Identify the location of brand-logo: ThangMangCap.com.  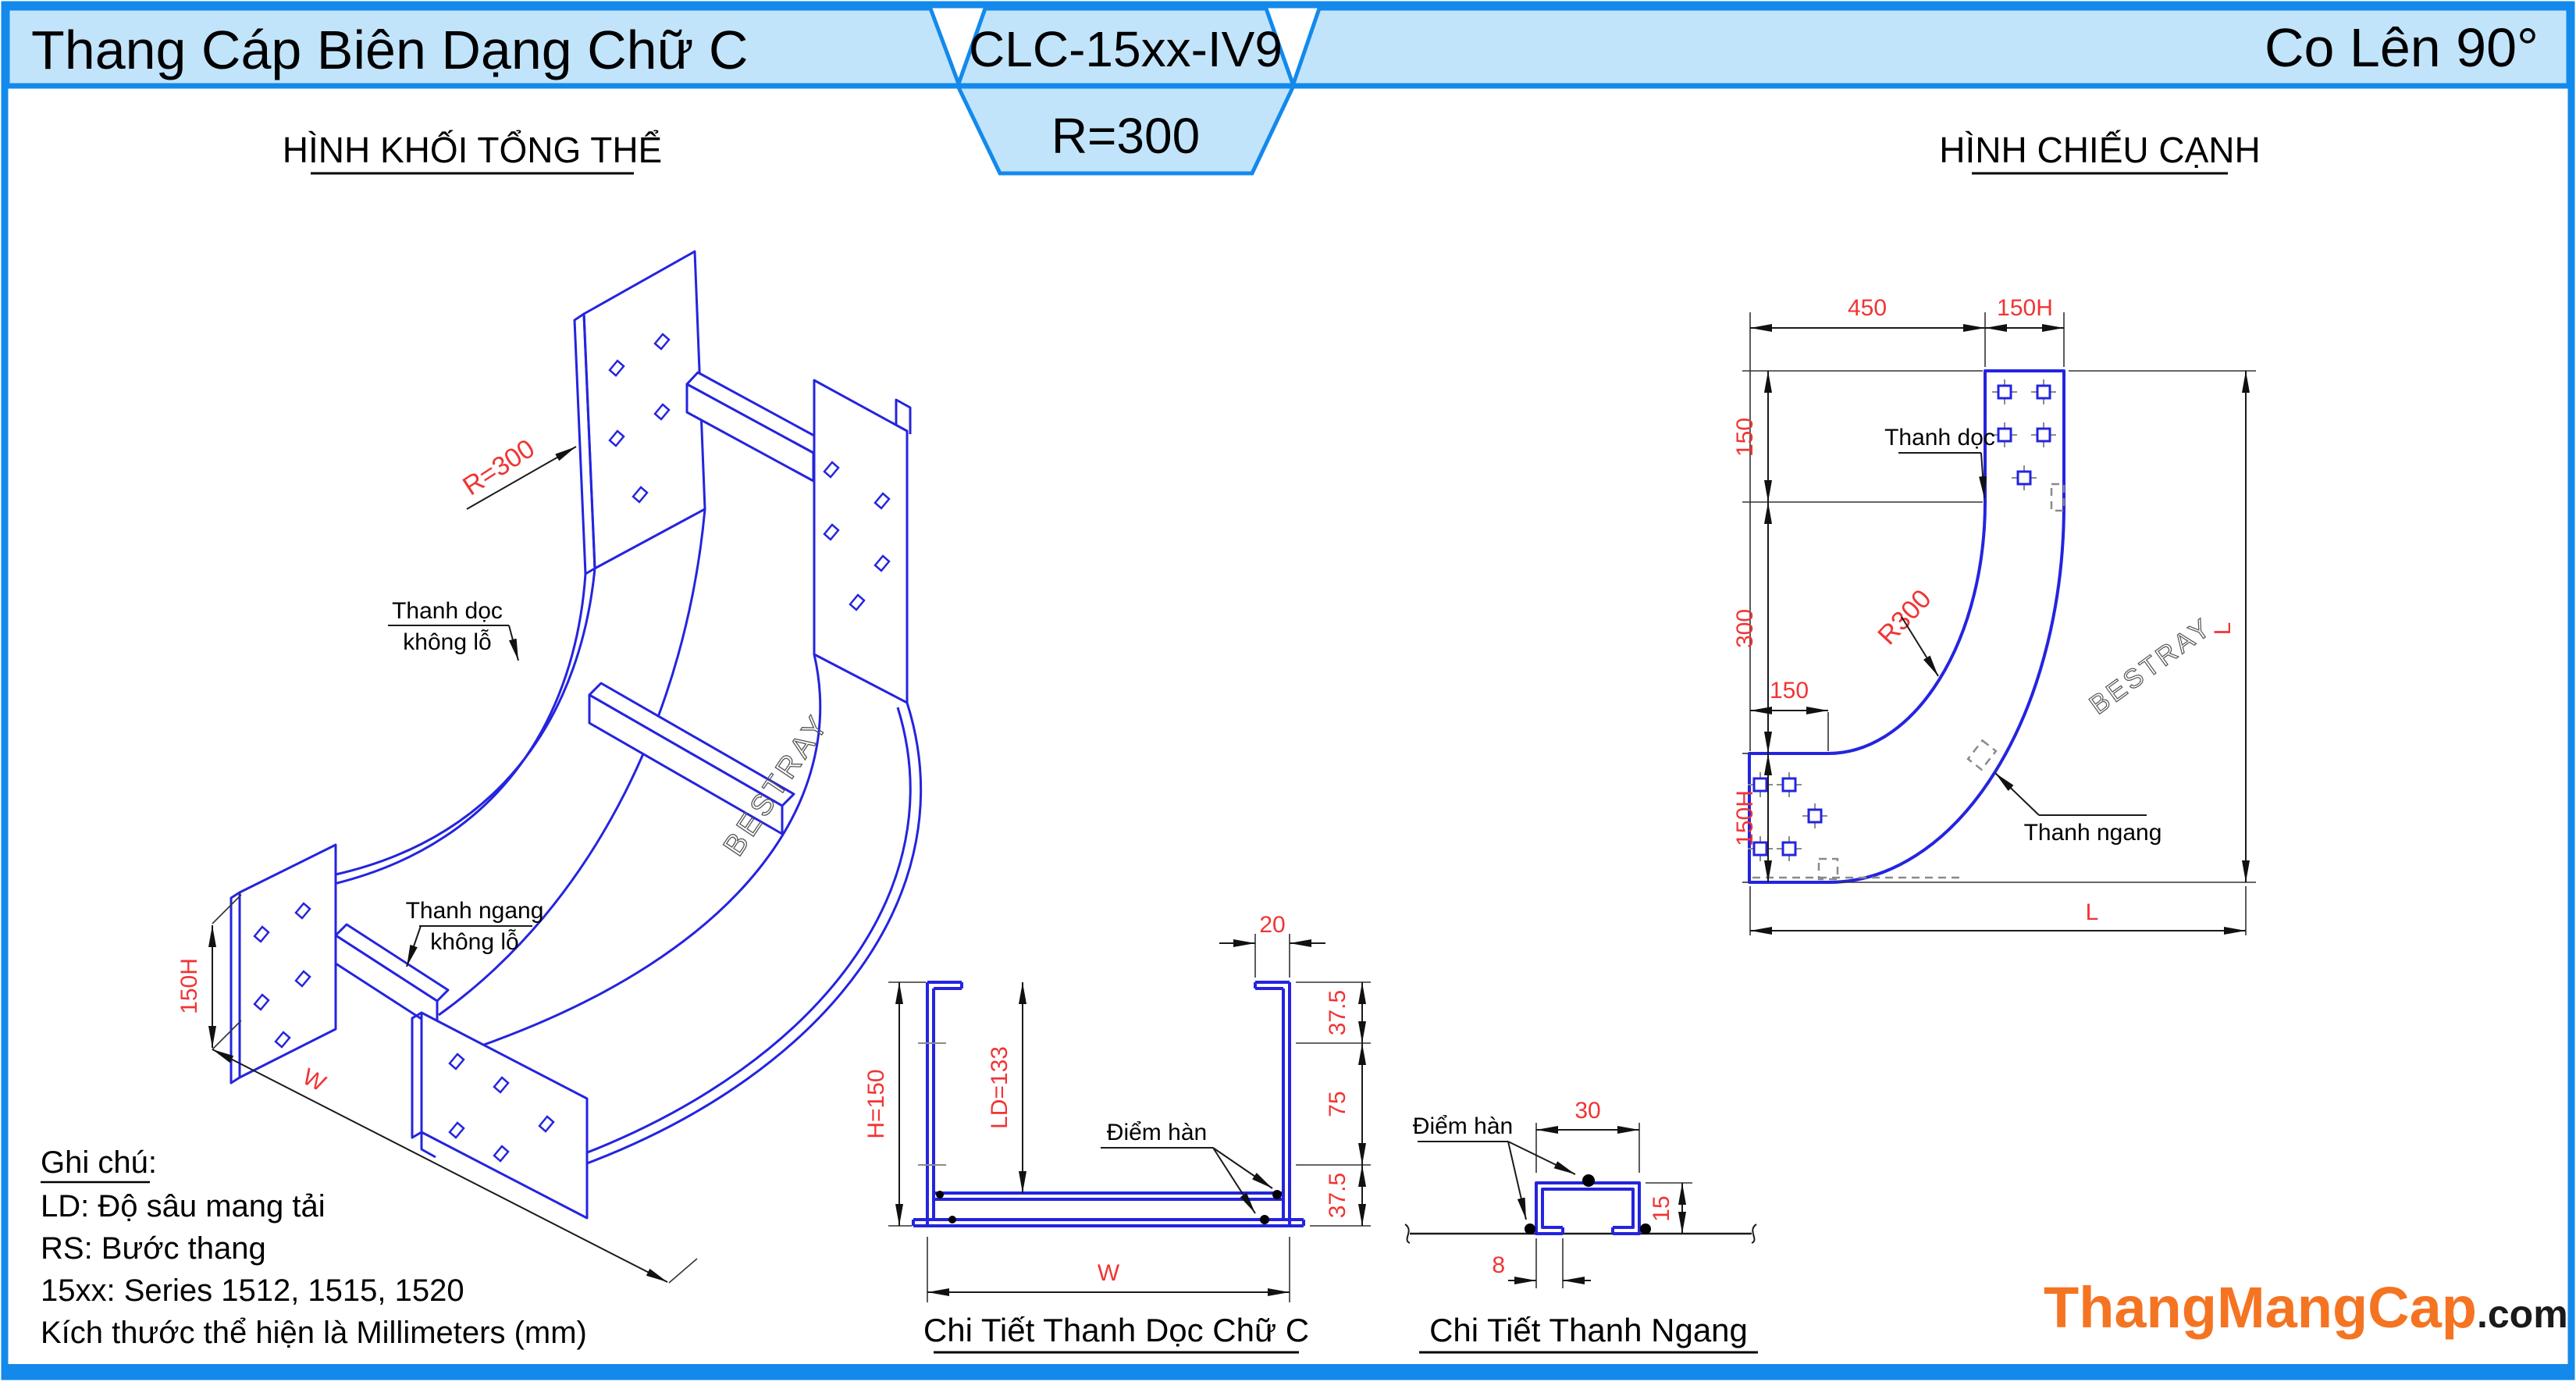
(2306, 1307).